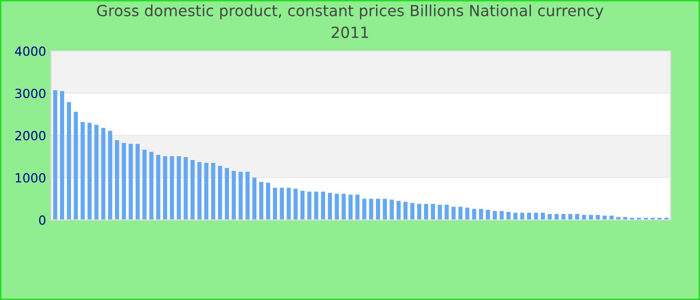 Image resolution: width=700 pixels, height=300 pixels. Describe the element at coordinates (30, 93) in the screenshot. I see `y-tick-label: 3000` at that location.